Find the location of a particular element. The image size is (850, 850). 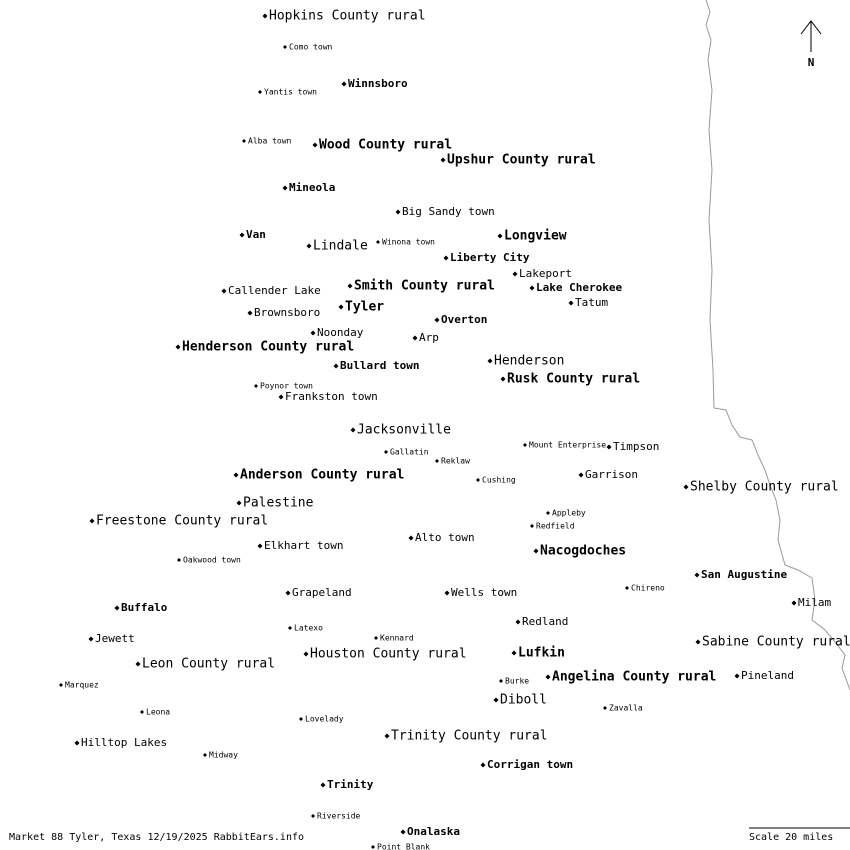

north-label: N is located at coordinates (811, 62).